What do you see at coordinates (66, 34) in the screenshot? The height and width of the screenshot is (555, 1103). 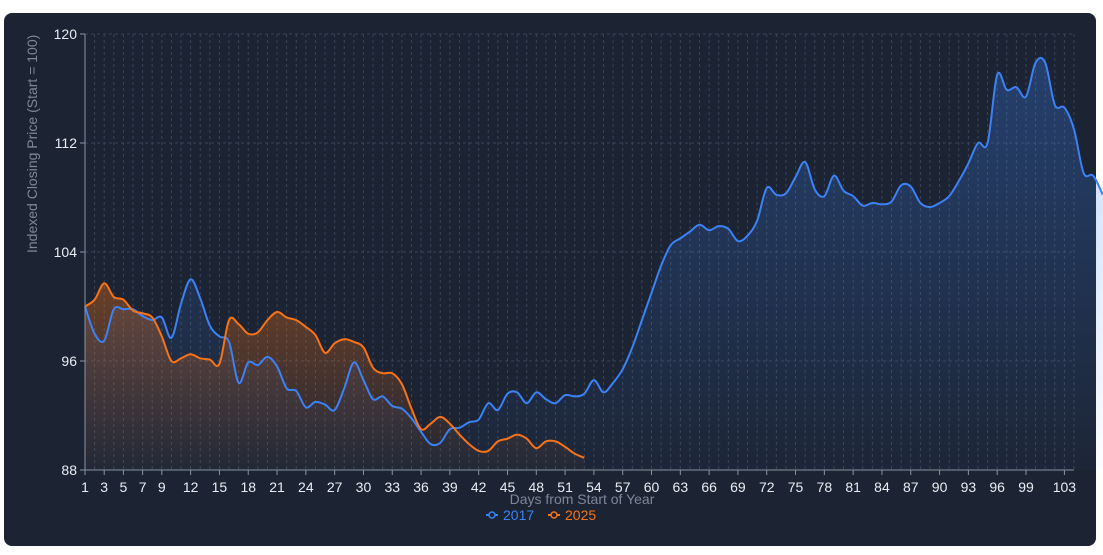 I see `y-tick-label: 120` at bounding box center [66, 34].